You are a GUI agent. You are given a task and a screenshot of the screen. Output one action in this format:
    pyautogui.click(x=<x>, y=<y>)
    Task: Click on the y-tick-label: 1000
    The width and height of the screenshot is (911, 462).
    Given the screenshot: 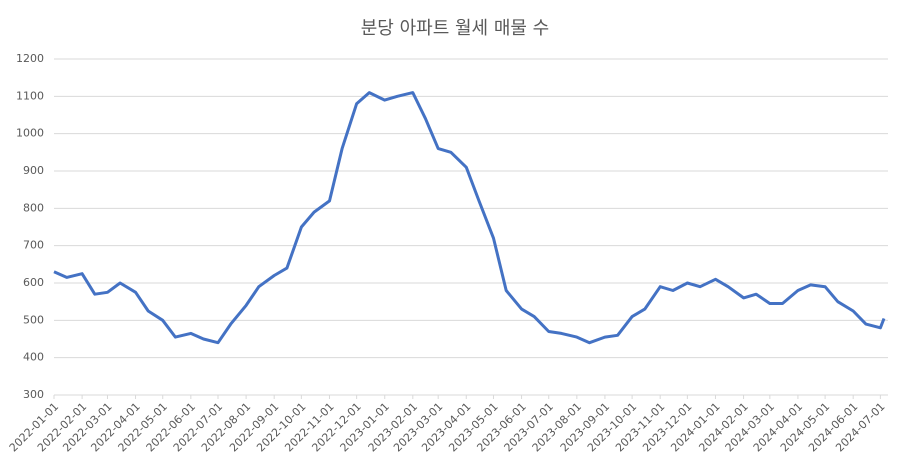 What is the action you would take?
    pyautogui.click(x=30, y=133)
    